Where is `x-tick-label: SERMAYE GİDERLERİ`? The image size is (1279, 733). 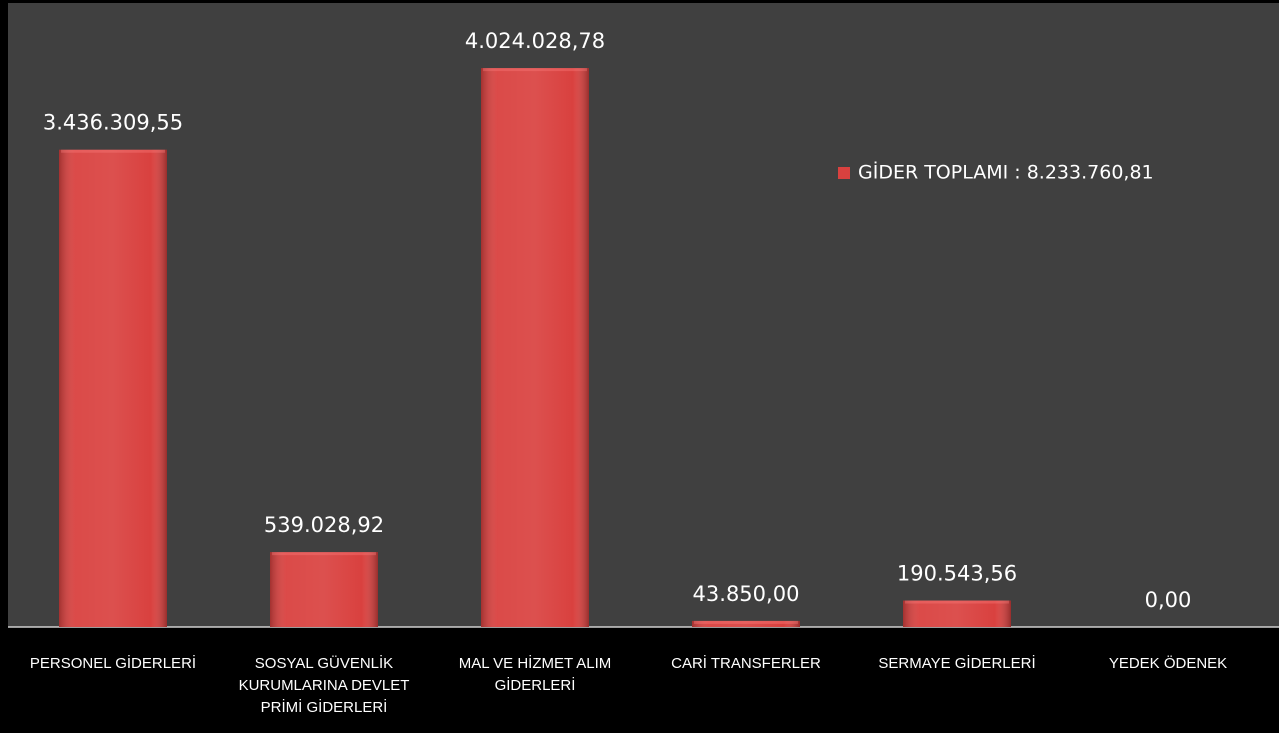 x-tick-label: SERMAYE GİDERLERİ is located at coordinates (957, 663).